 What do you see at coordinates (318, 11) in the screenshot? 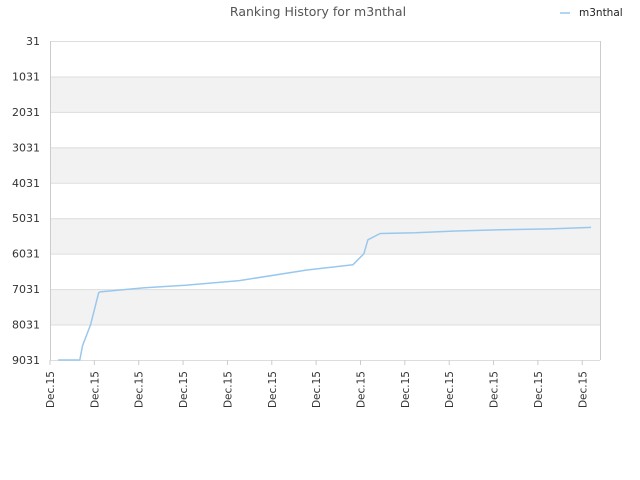
I see `chart-title: Ranking History for m3nthal` at bounding box center [318, 11].